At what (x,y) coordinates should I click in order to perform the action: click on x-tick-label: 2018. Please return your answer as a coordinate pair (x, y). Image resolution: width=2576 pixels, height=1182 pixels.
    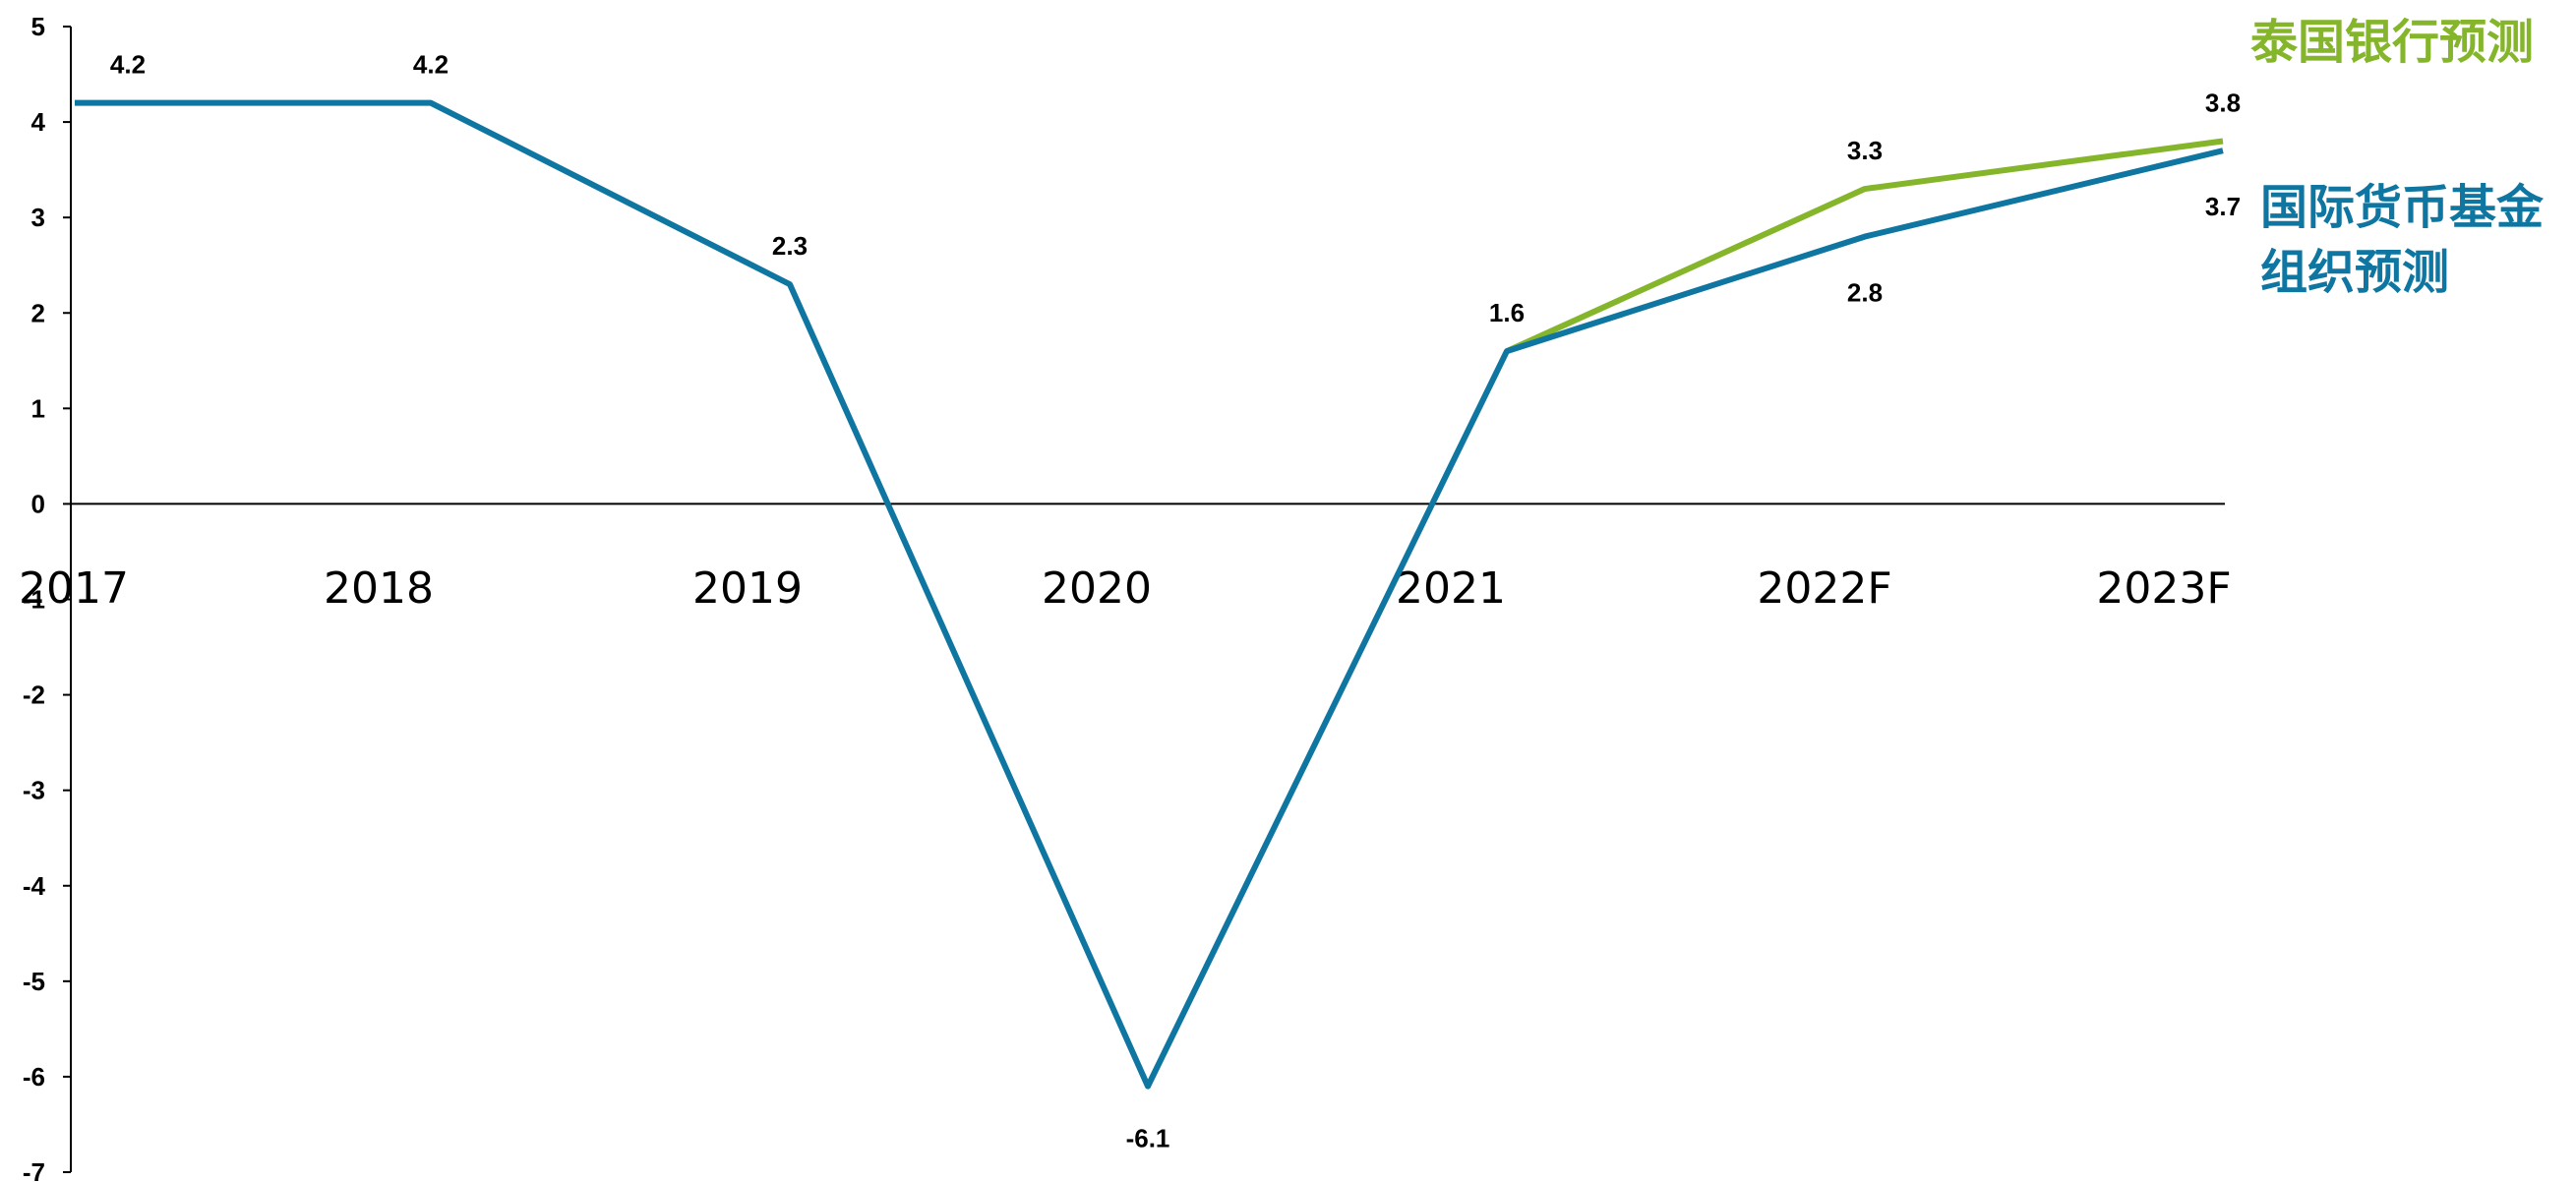
    Looking at the image, I should click on (379, 588).